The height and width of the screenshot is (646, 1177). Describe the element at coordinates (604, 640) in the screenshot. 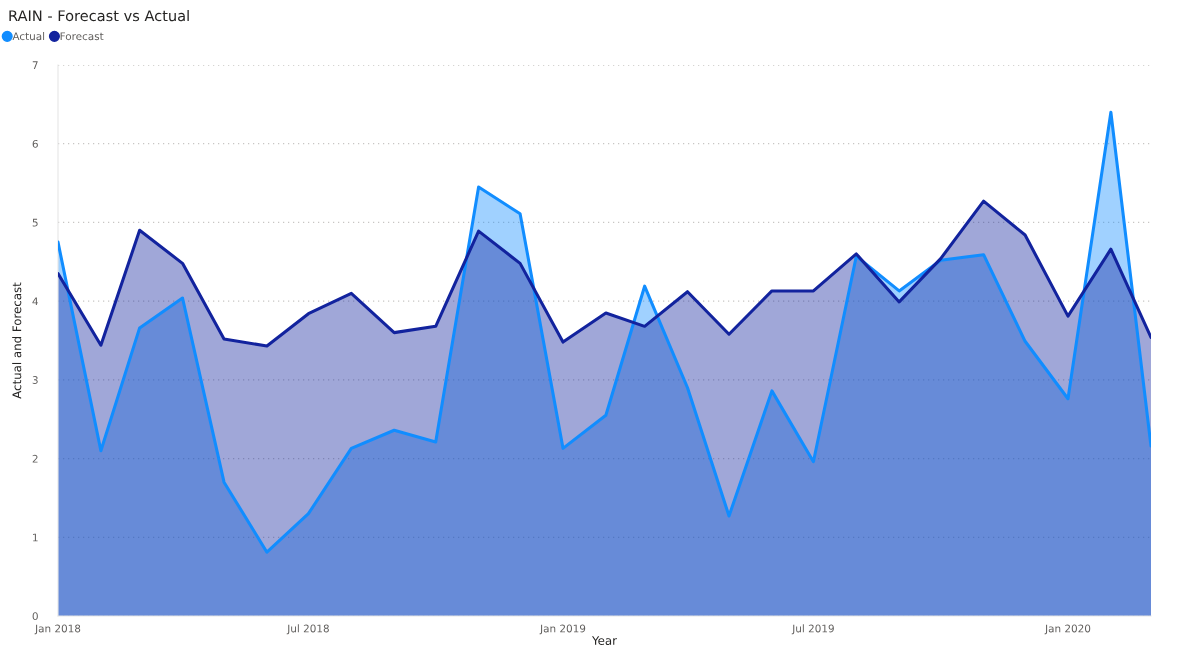

I see `x-axis-title: Year` at that location.